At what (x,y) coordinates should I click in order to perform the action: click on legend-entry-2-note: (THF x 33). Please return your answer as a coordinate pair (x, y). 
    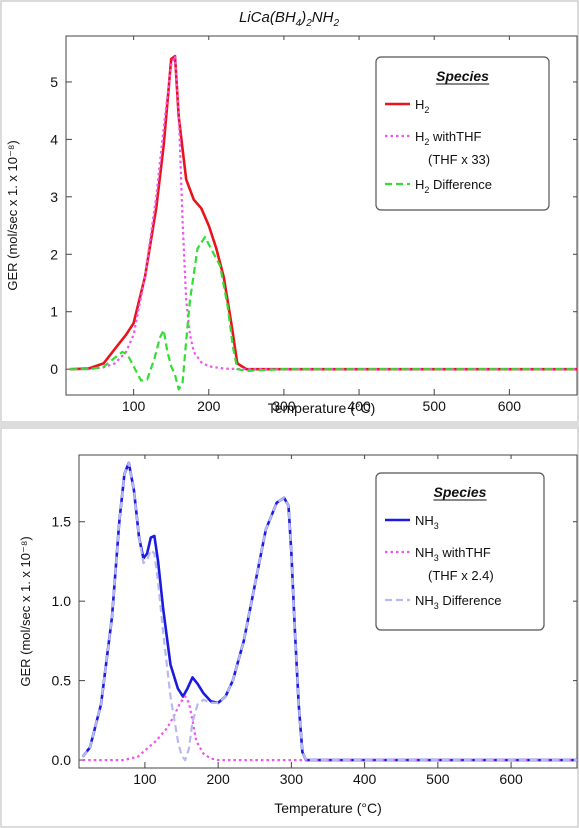
    Looking at the image, I should click on (459, 159).